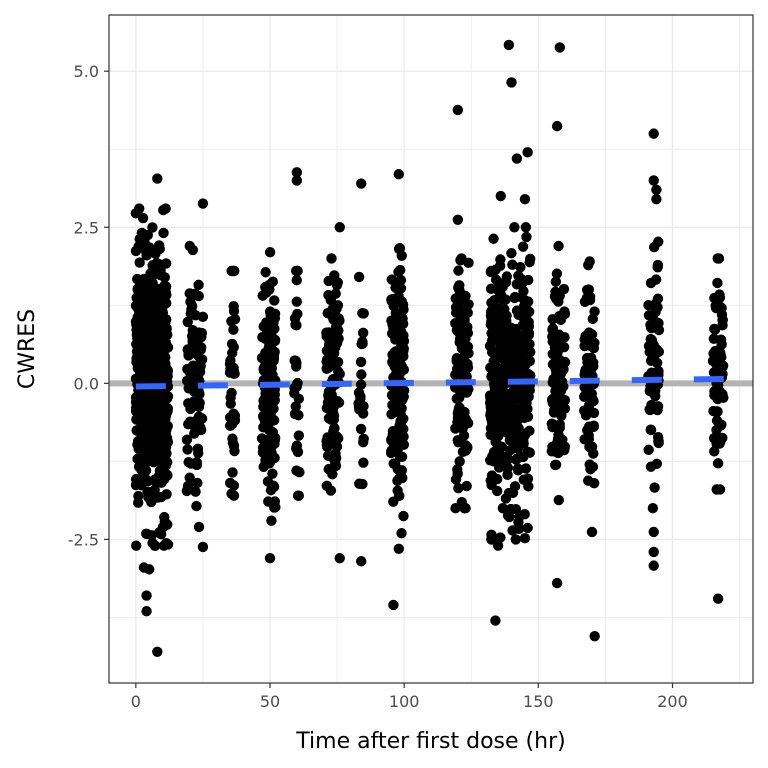 The width and height of the screenshot is (768, 768). Describe the element at coordinates (404, 701) in the screenshot. I see `x-tick-label: 100` at that location.